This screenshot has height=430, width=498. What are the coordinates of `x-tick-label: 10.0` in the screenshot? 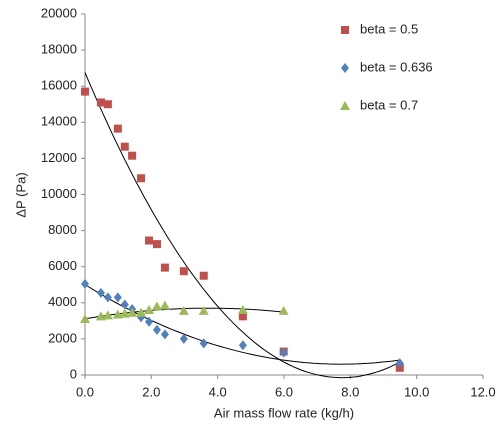 It's located at (416, 391).